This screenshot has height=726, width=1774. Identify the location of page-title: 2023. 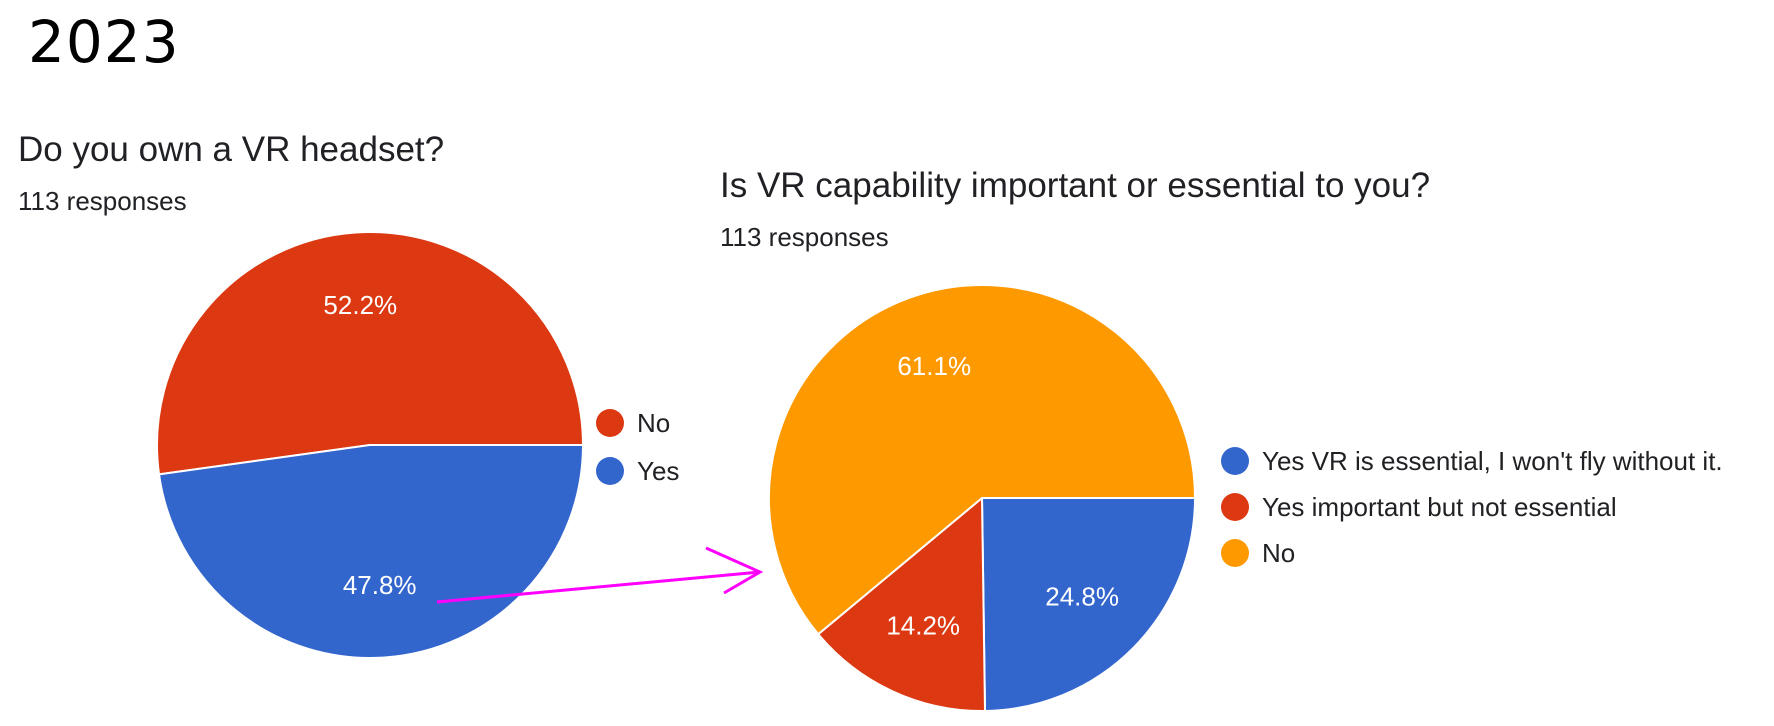
(104, 42).